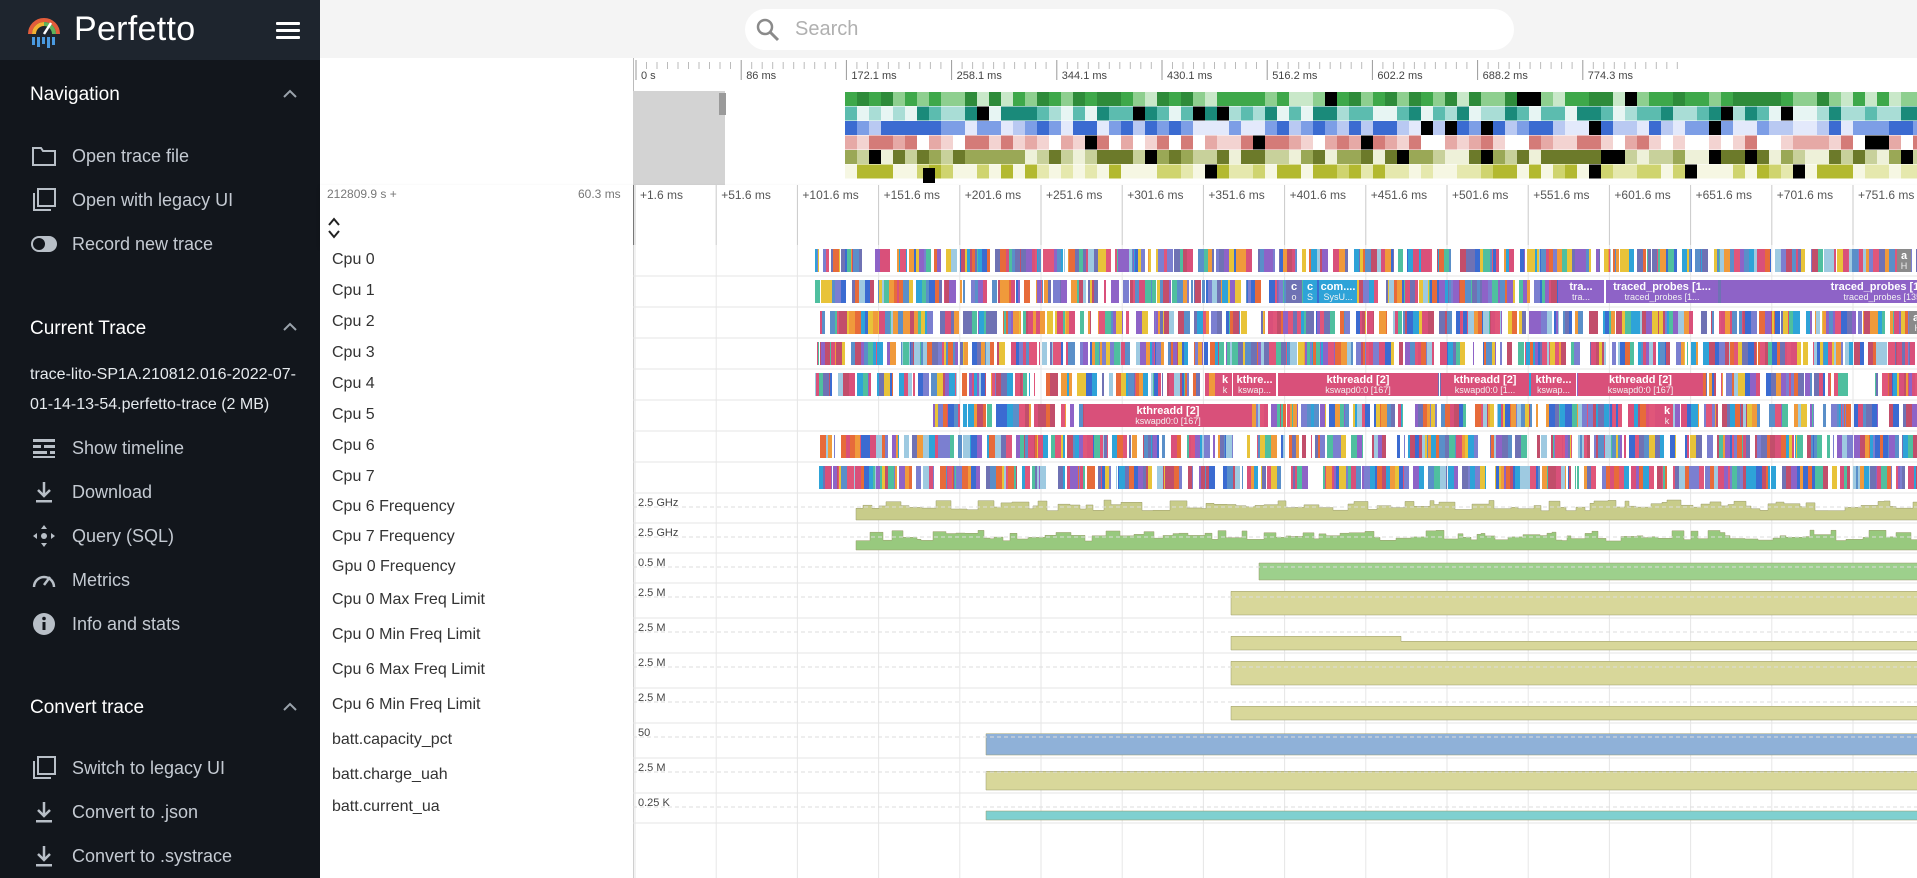 This screenshot has height=878, width=1917. I want to click on metrics-item: Metrics, so click(80, 580).